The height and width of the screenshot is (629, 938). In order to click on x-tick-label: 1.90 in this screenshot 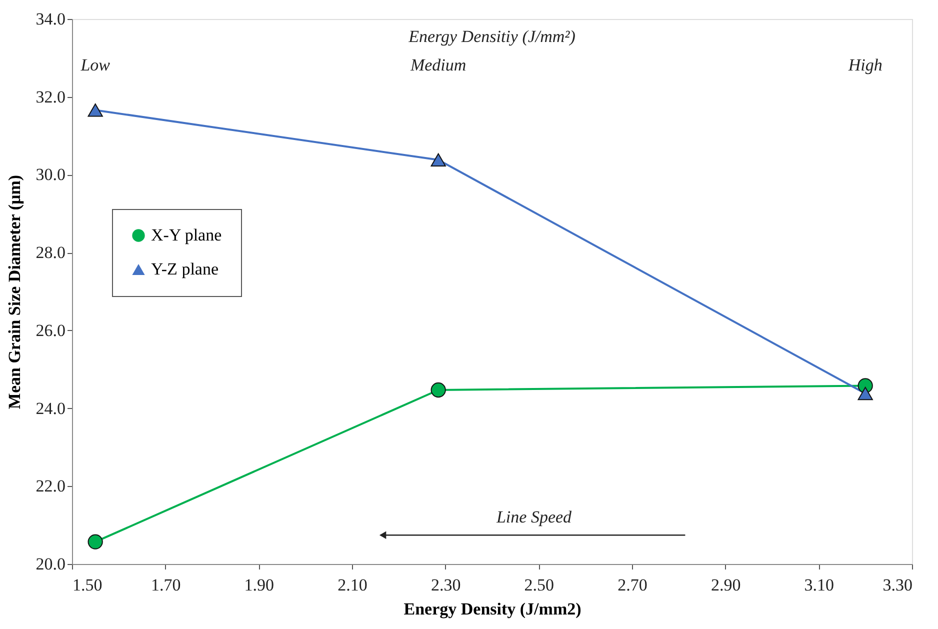, I will do `click(259, 585)`.